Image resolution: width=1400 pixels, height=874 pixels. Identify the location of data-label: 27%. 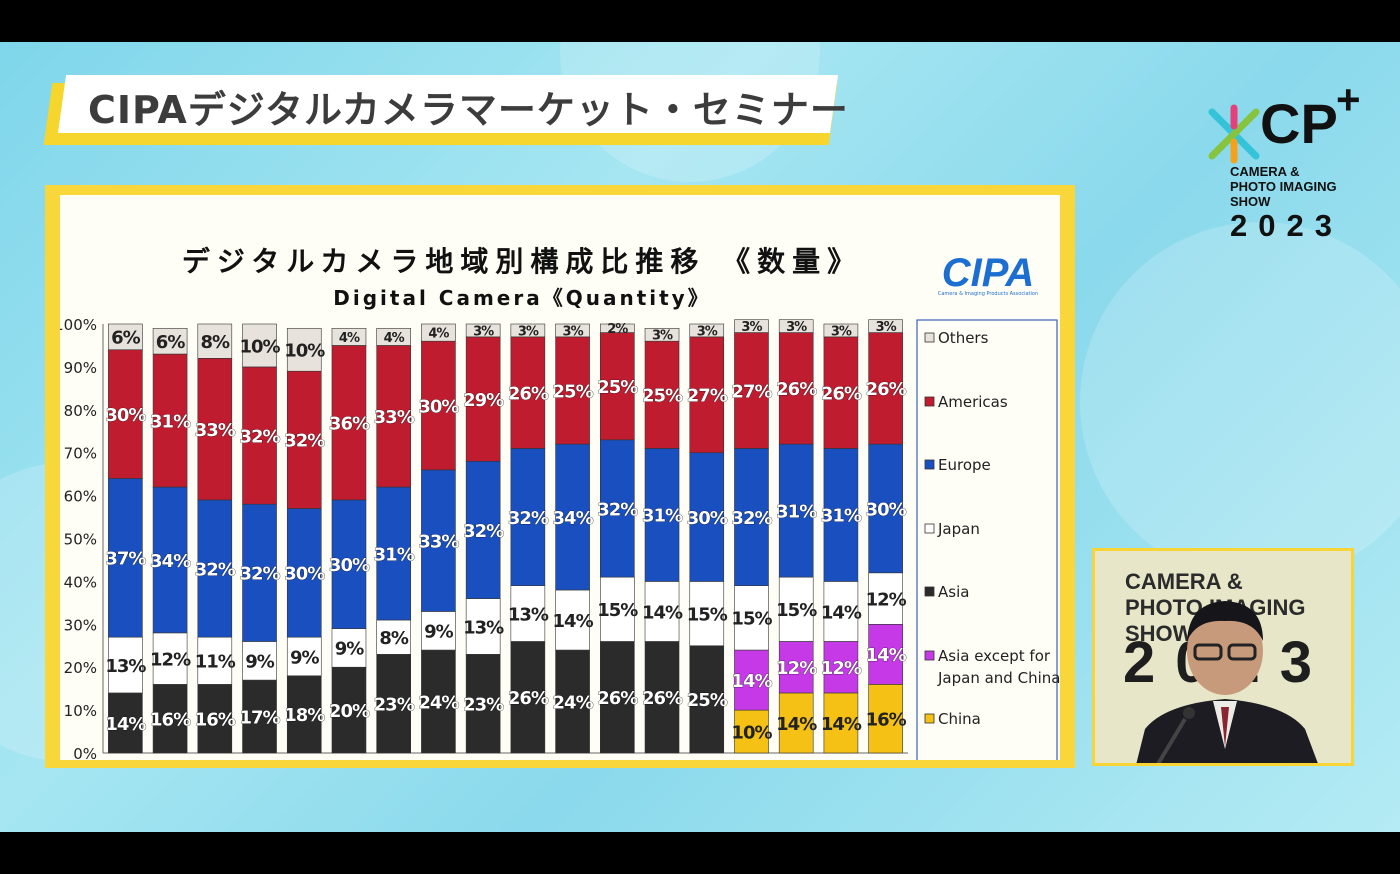
(751, 391).